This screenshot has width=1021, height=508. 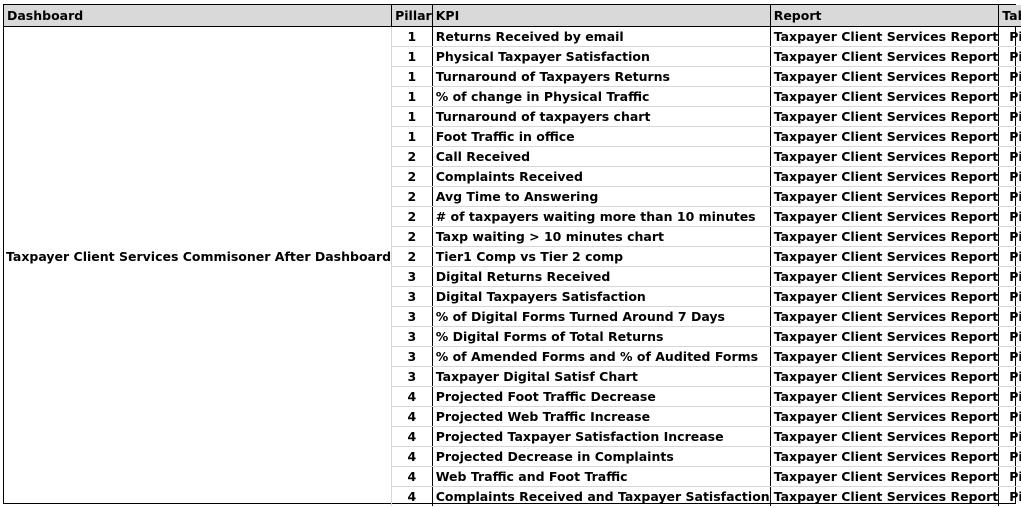 What do you see at coordinates (198, 16) in the screenshot?
I see `header-dashboard: Dashboard` at bounding box center [198, 16].